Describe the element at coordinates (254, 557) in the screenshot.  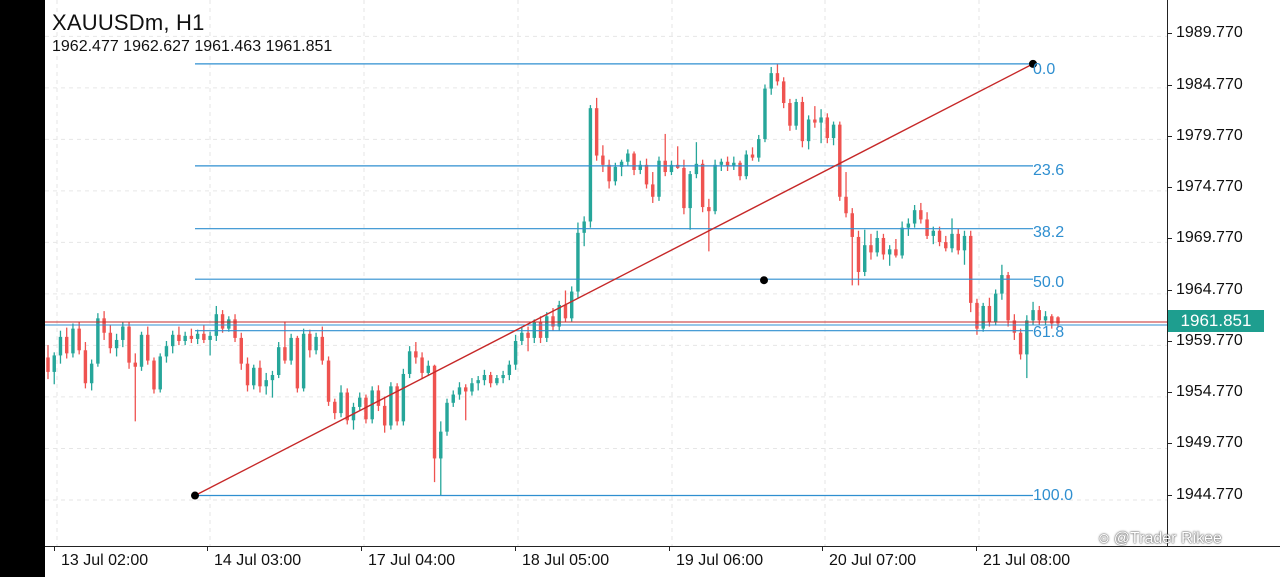
I see `time-tick-label: 14 Jul 03:00` at that location.